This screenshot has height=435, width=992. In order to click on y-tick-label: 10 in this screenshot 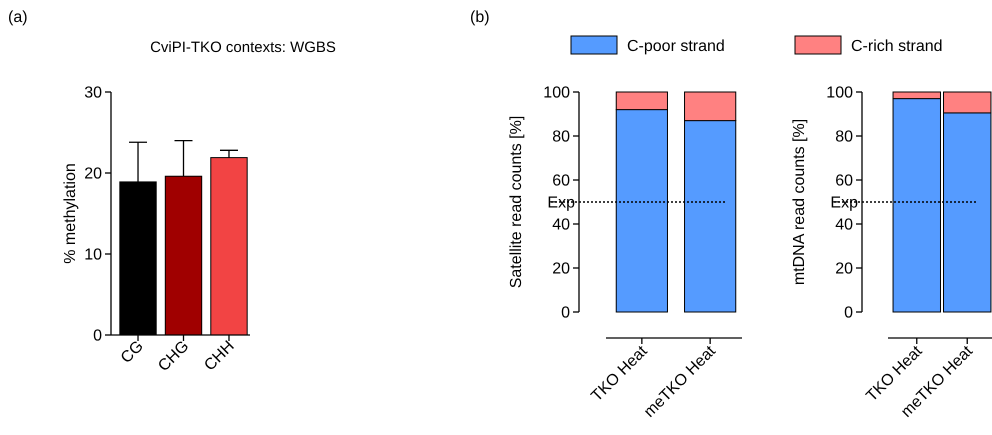, I will do `click(93, 255)`.